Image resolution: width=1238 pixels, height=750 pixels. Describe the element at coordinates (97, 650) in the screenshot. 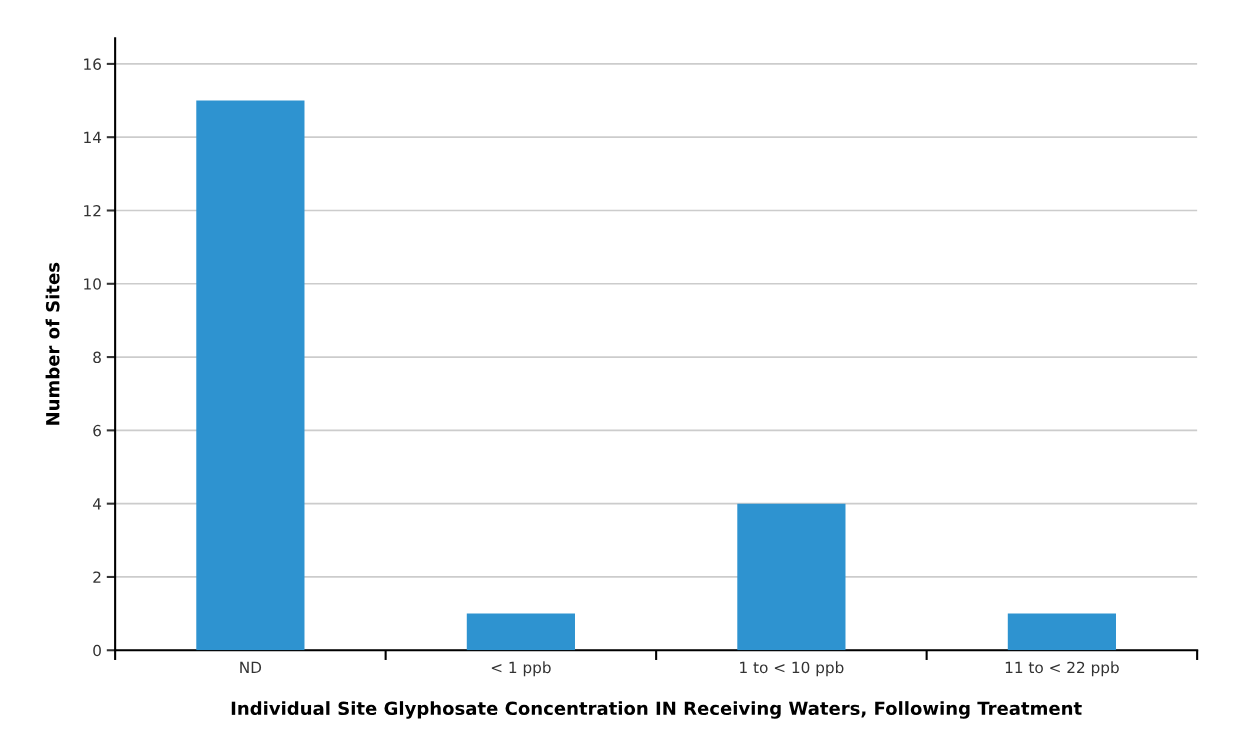

I see `y-tick-label: 0` at that location.